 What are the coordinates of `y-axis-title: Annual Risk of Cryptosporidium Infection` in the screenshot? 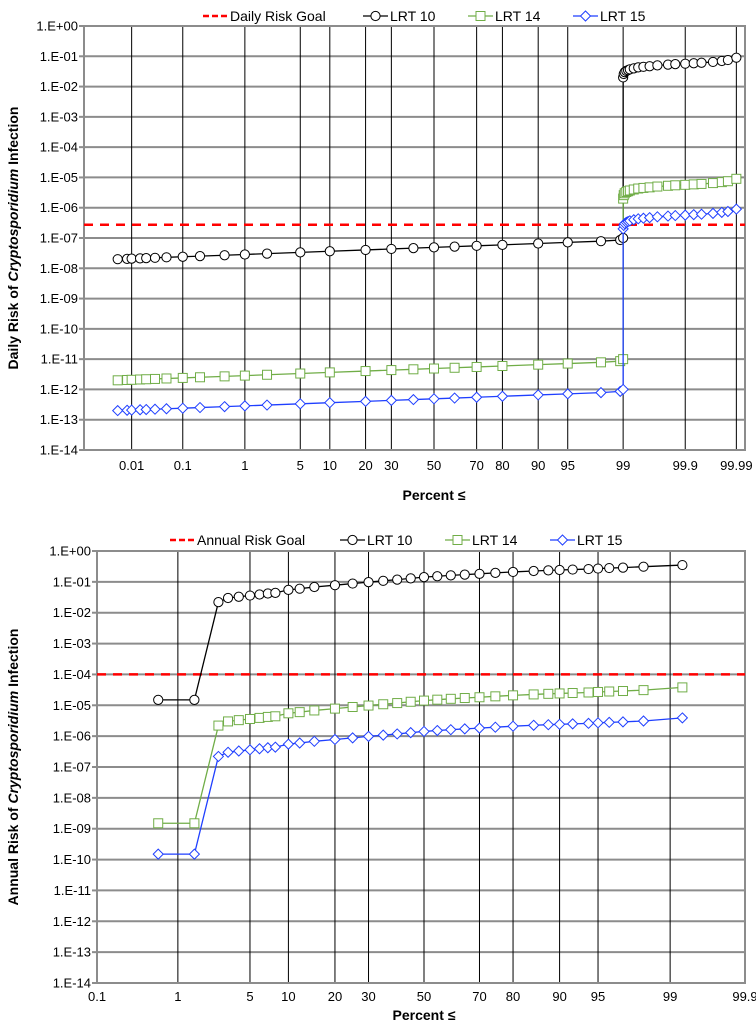 It's located at (13, 767).